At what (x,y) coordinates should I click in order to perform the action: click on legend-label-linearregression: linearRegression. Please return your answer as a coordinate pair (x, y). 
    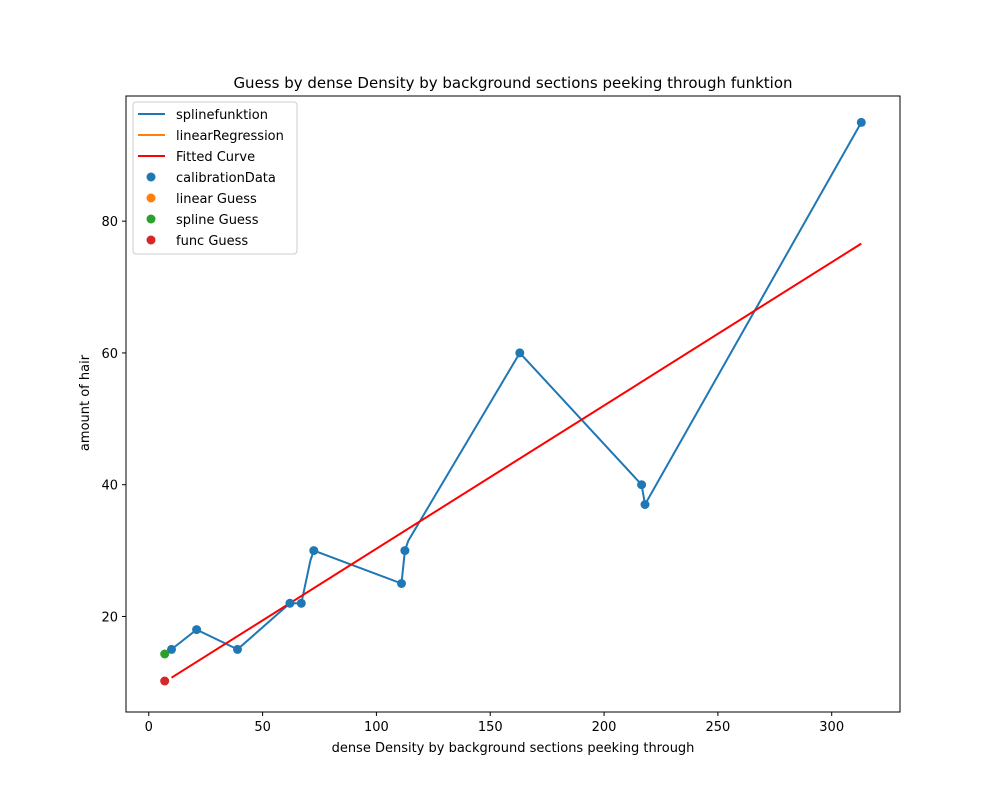
    Looking at the image, I should click on (230, 136).